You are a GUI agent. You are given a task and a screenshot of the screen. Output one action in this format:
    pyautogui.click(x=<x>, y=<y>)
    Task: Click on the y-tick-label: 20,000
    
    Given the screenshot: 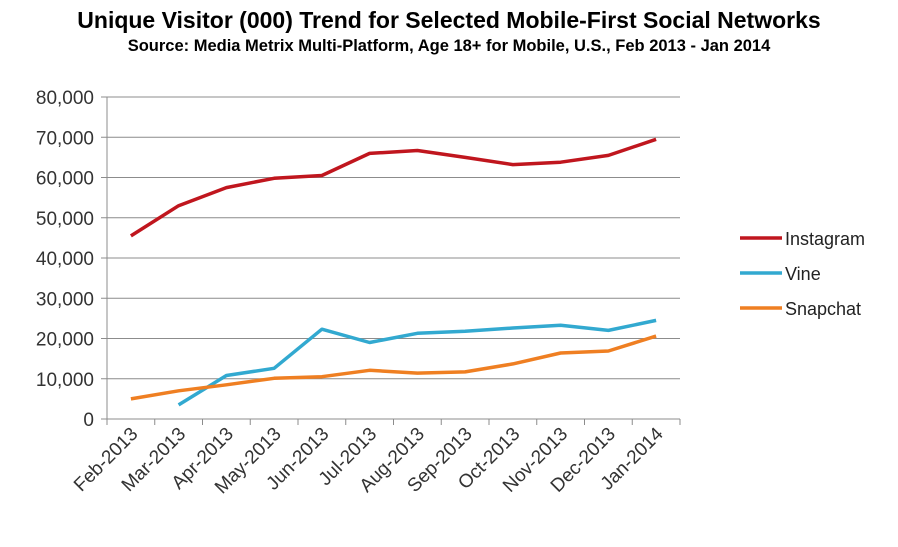 What is the action you would take?
    pyautogui.click(x=65, y=340)
    